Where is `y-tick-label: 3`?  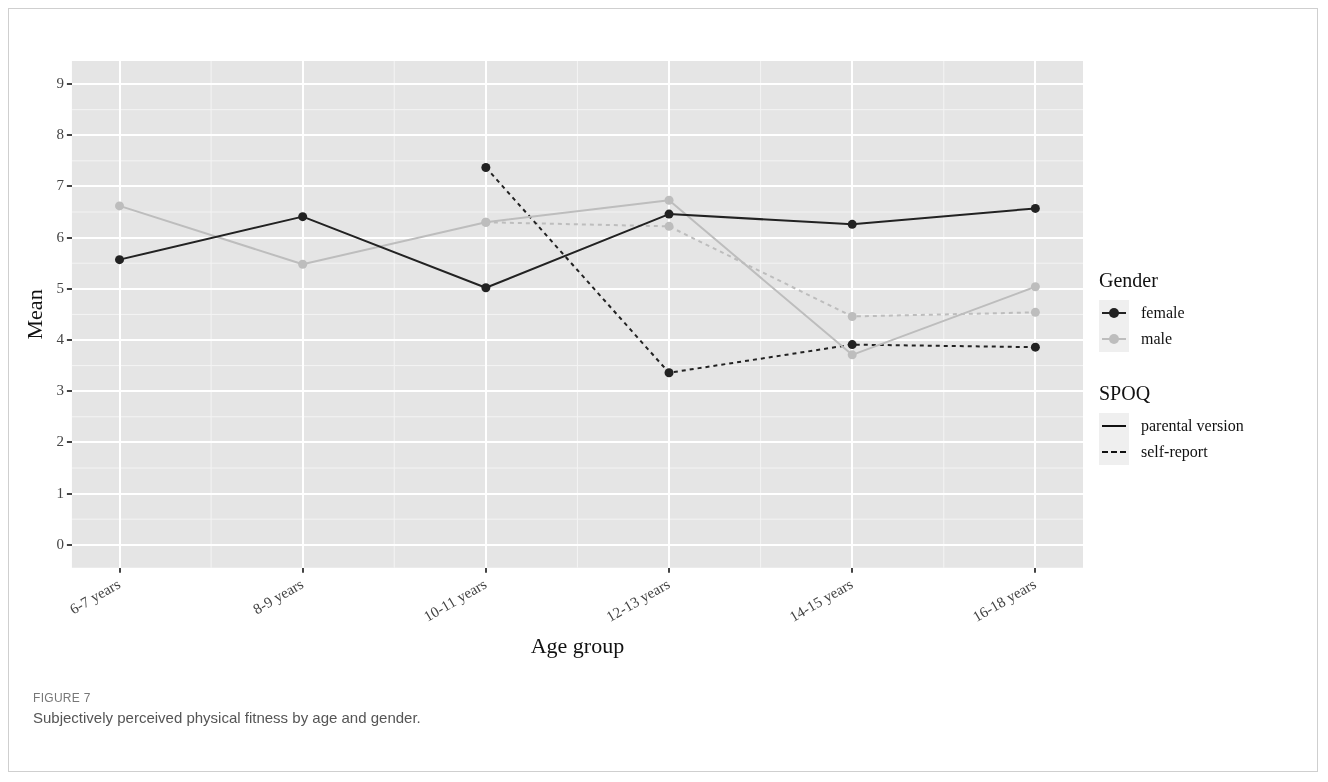
y-tick-label: 3 is located at coordinates (60, 390).